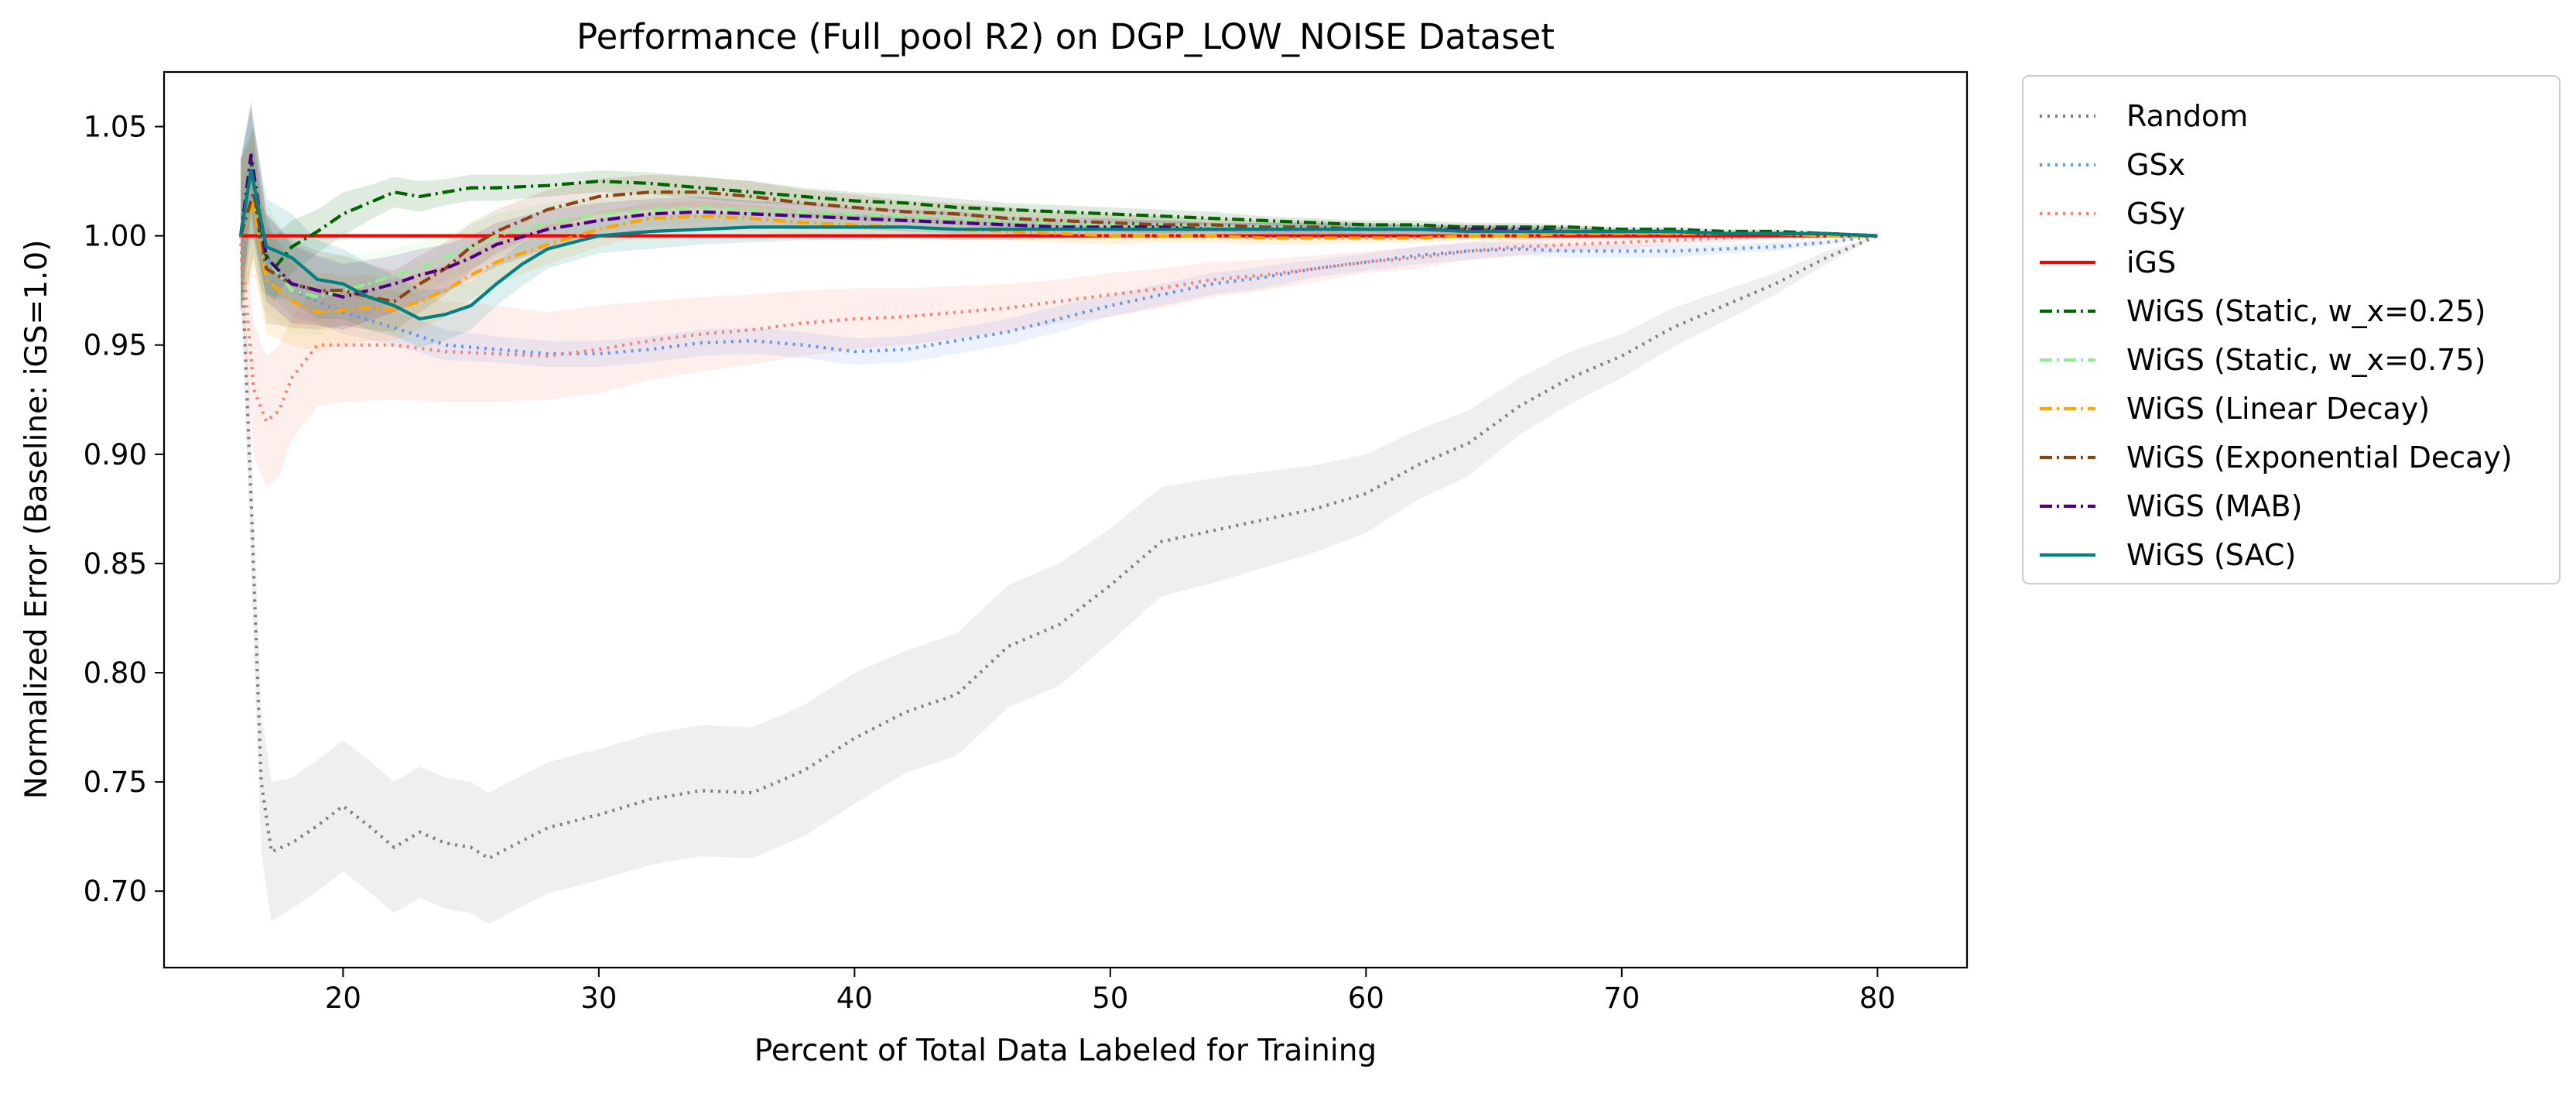  Describe the element at coordinates (2214, 506) in the screenshot. I see `legend-label-wigs-mab: WiGS (MAB)` at that location.